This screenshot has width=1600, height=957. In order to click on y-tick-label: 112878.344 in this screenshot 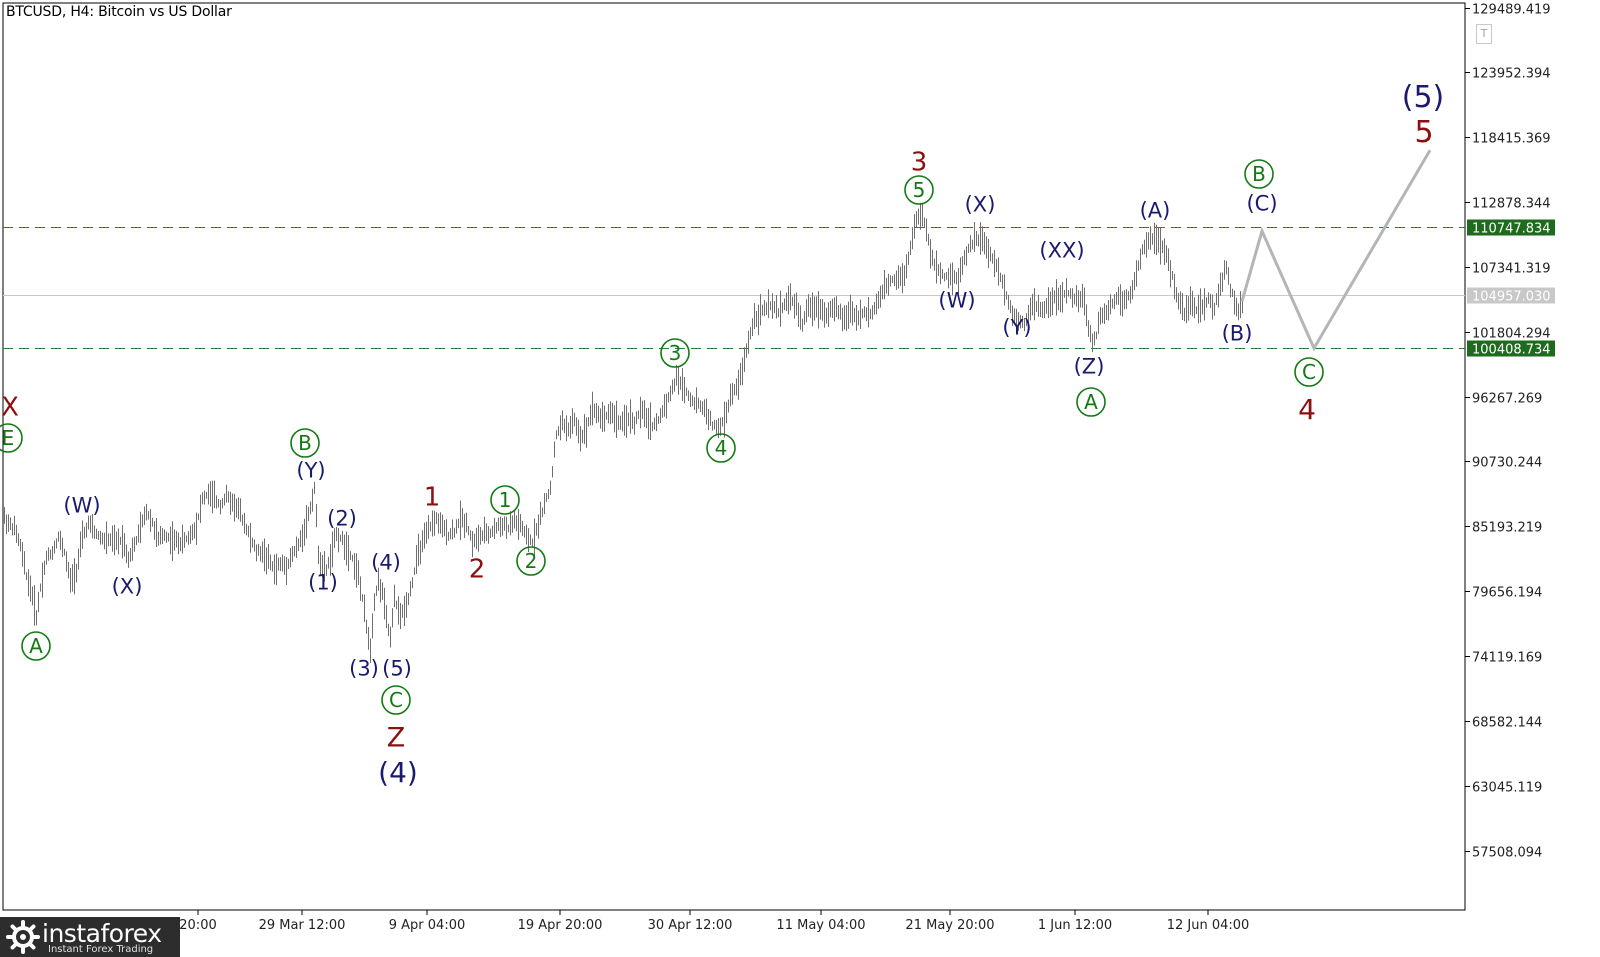, I will do `click(1511, 204)`.